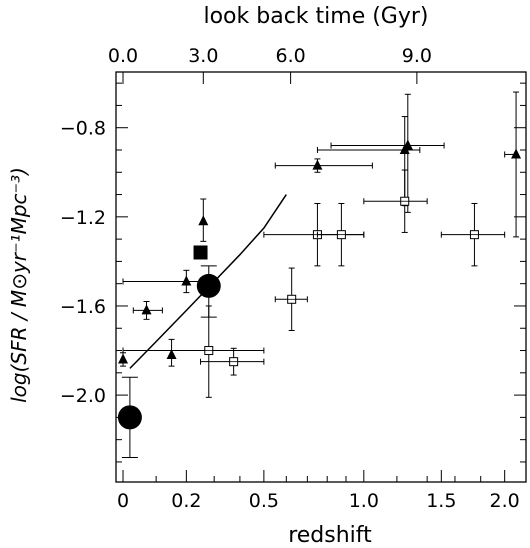 The width and height of the screenshot is (530, 548). Describe the element at coordinates (290, 56) in the screenshot. I see `top-tick-label: 6.0` at that location.